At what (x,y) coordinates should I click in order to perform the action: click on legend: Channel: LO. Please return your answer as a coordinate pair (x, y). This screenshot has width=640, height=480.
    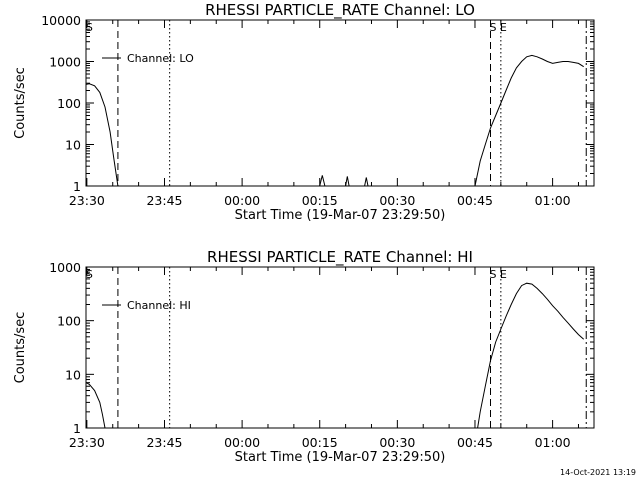
    Looking at the image, I should click on (148, 58).